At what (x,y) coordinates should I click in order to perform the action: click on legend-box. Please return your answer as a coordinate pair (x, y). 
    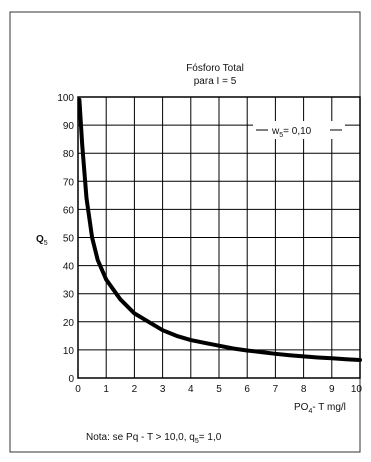
    Looking at the image, I should click on (299, 130).